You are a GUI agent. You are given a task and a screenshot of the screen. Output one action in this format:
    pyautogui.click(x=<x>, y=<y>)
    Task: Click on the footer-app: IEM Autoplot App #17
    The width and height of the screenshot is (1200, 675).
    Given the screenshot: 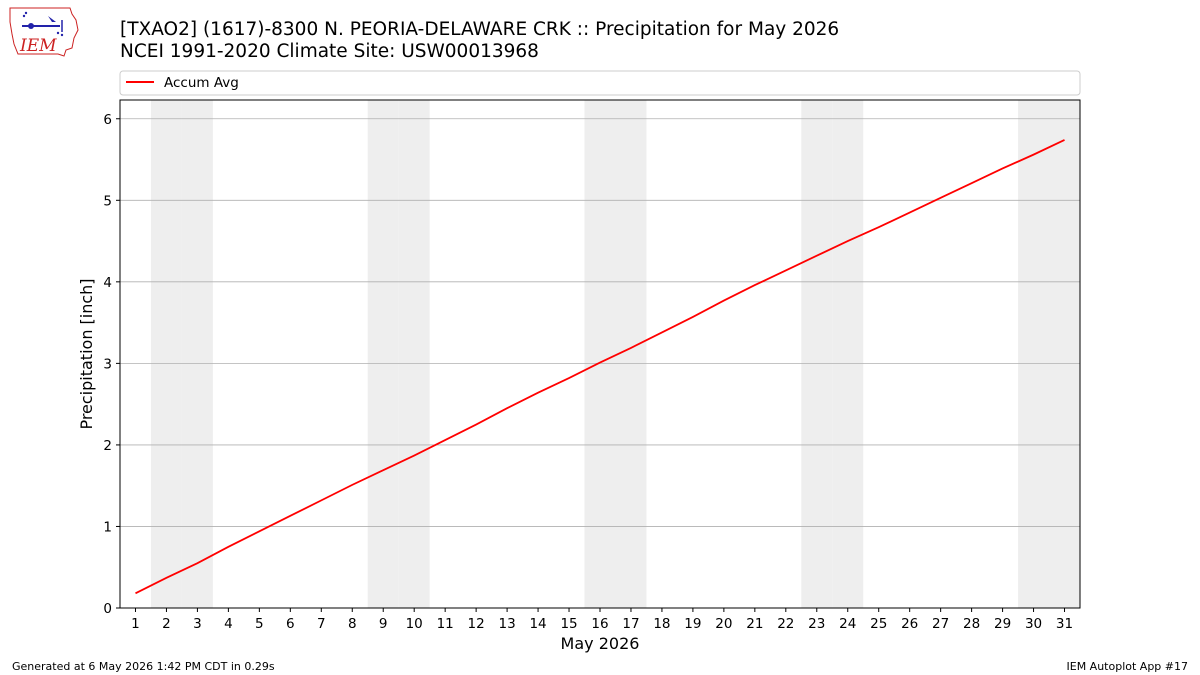 What is the action you would take?
    pyautogui.click(x=1128, y=666)
    